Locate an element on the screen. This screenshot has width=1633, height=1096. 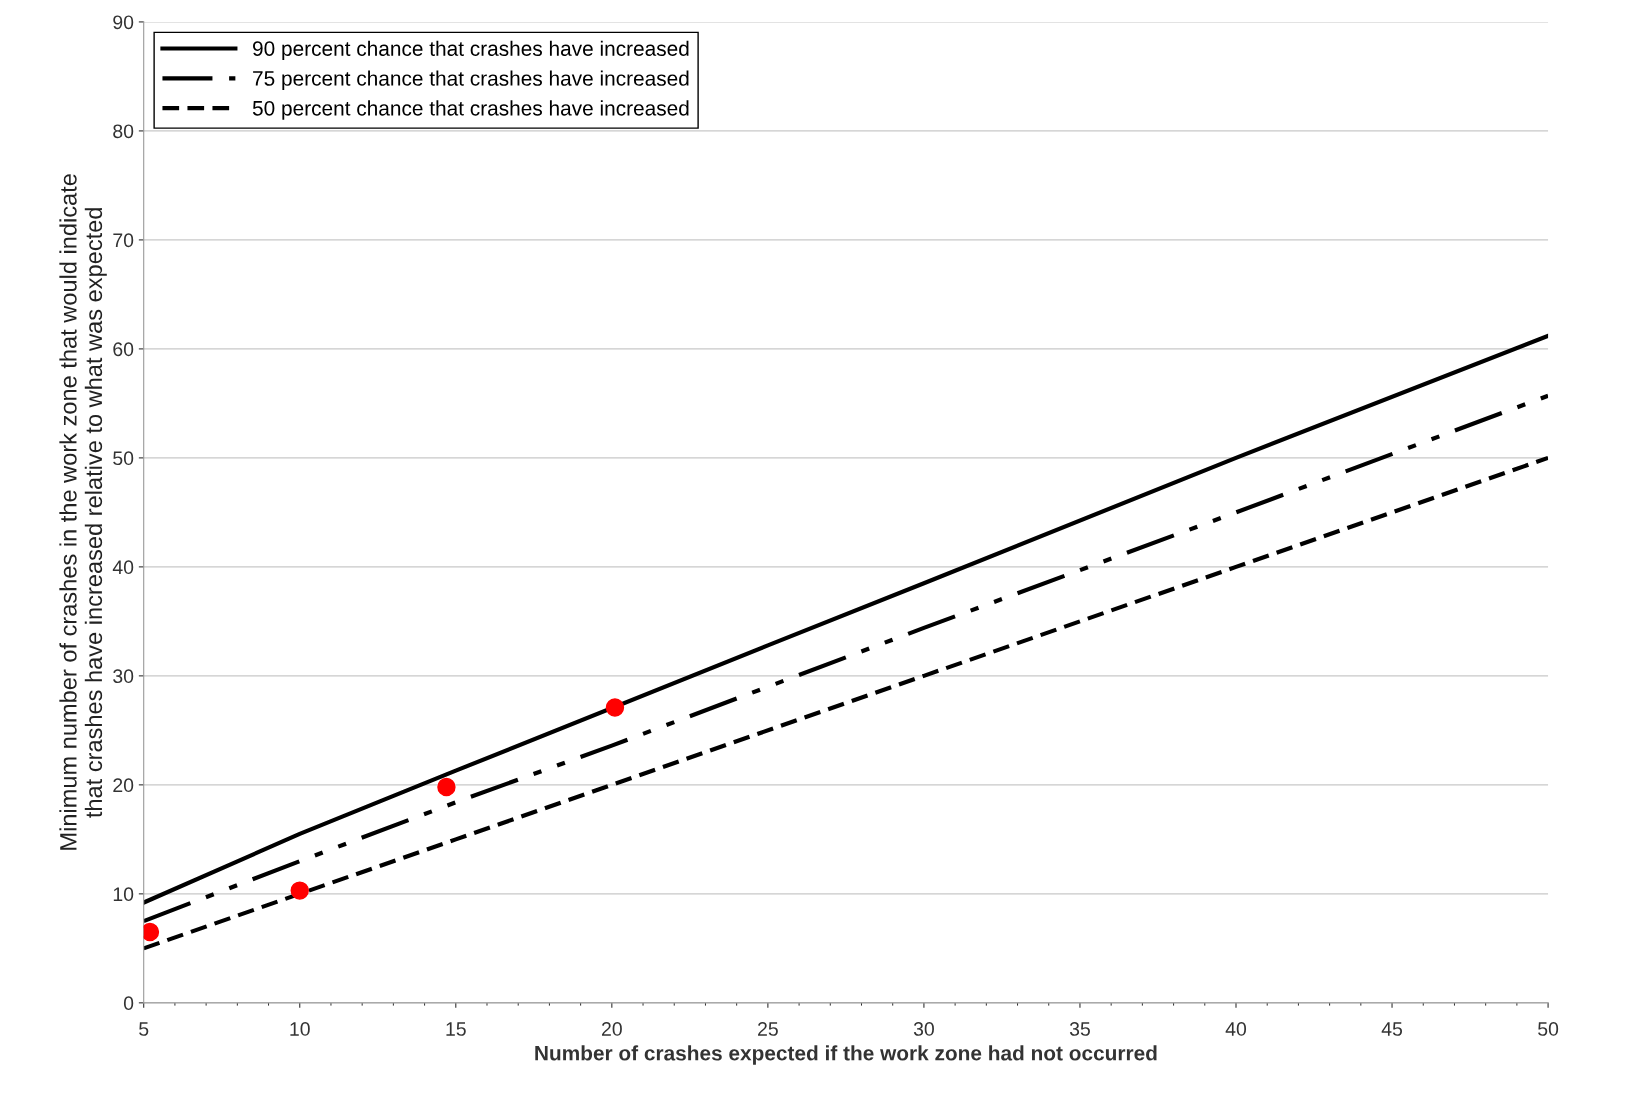
x-tick-label: 10 is located at coordinates (300, 1029).